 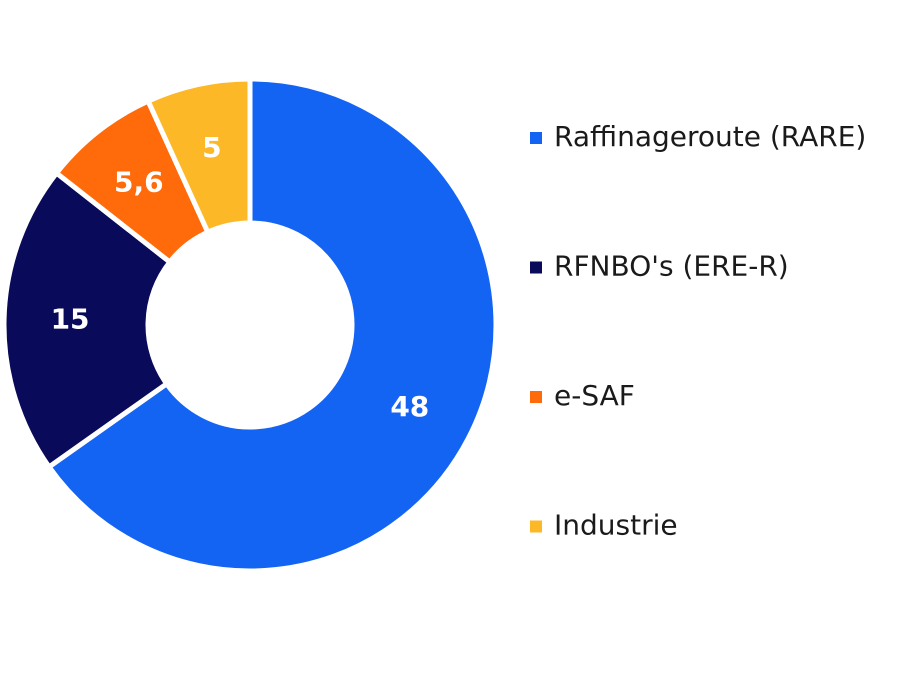 I want to click on legend-label: e-SAF, so click(x=594, y=395).